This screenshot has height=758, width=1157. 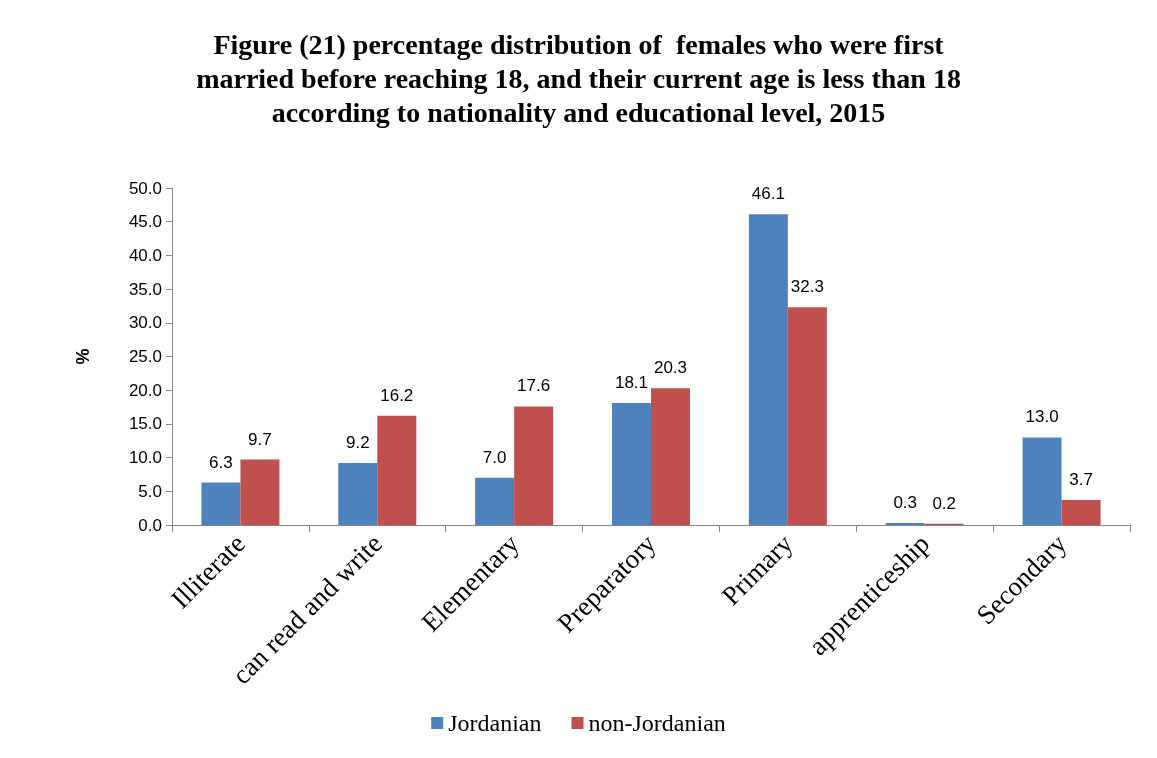 What do you see at coordinates (150, 491) in the screenshot?
I see `y-tick-label: 5.0` at bounding box center [150, 491].